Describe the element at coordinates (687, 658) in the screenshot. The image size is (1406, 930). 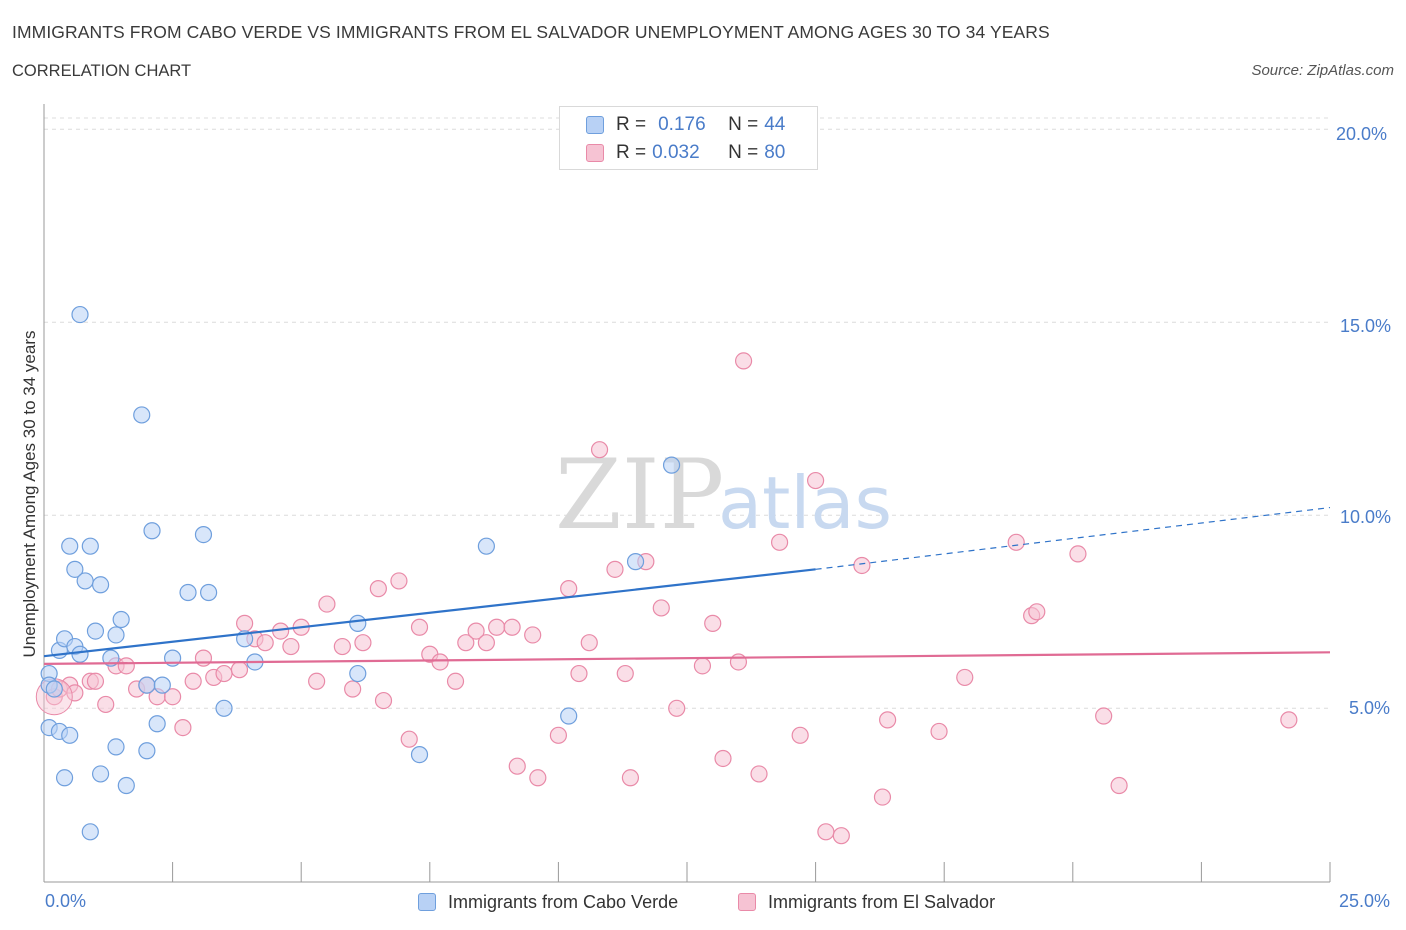
I see `trend-line-el-salvador` at that location.